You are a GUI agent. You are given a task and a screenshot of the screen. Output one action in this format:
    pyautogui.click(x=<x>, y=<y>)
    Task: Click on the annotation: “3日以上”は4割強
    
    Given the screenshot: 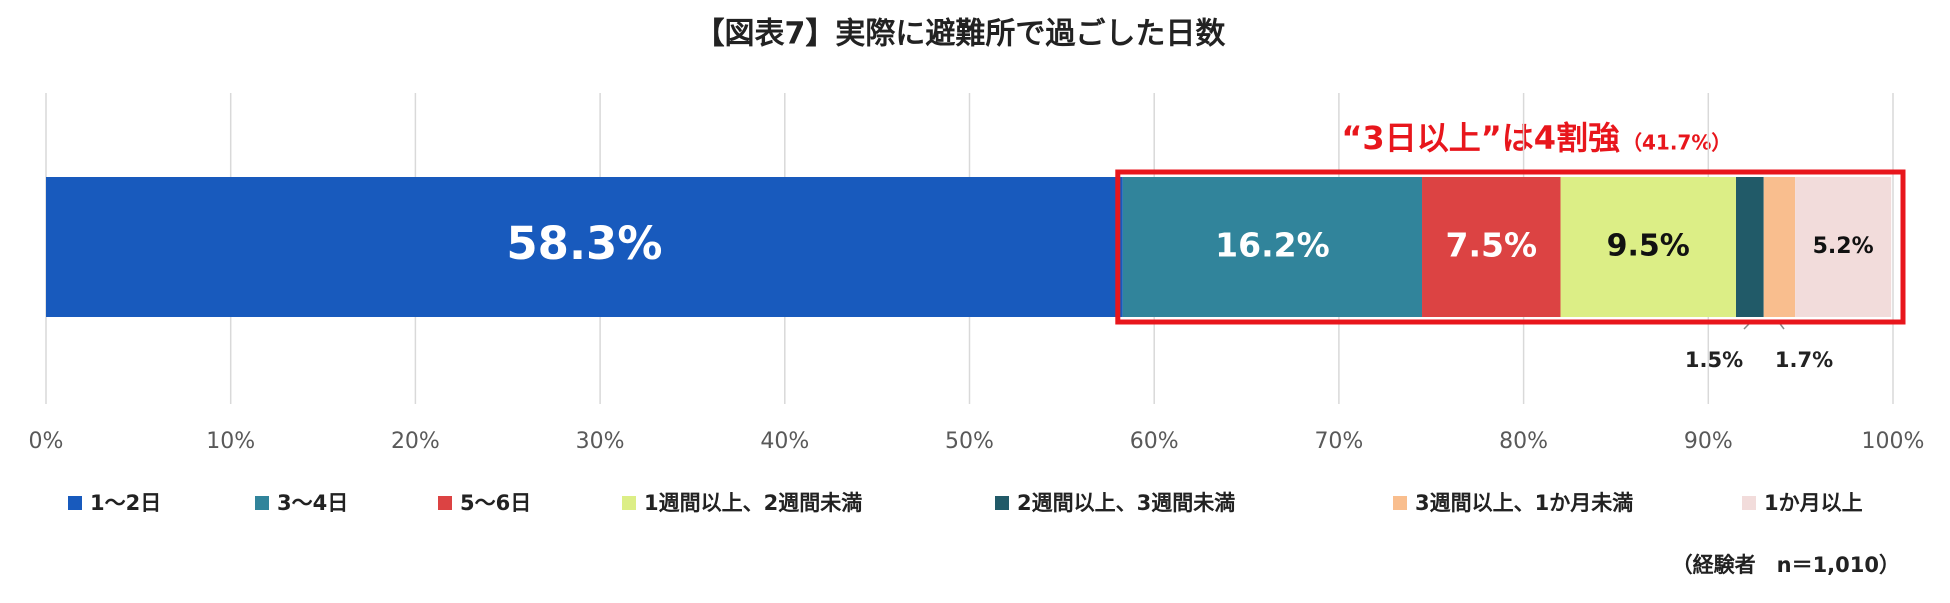 What is the action you would take?
    pyautogui.click(x=1480, y=138)
    